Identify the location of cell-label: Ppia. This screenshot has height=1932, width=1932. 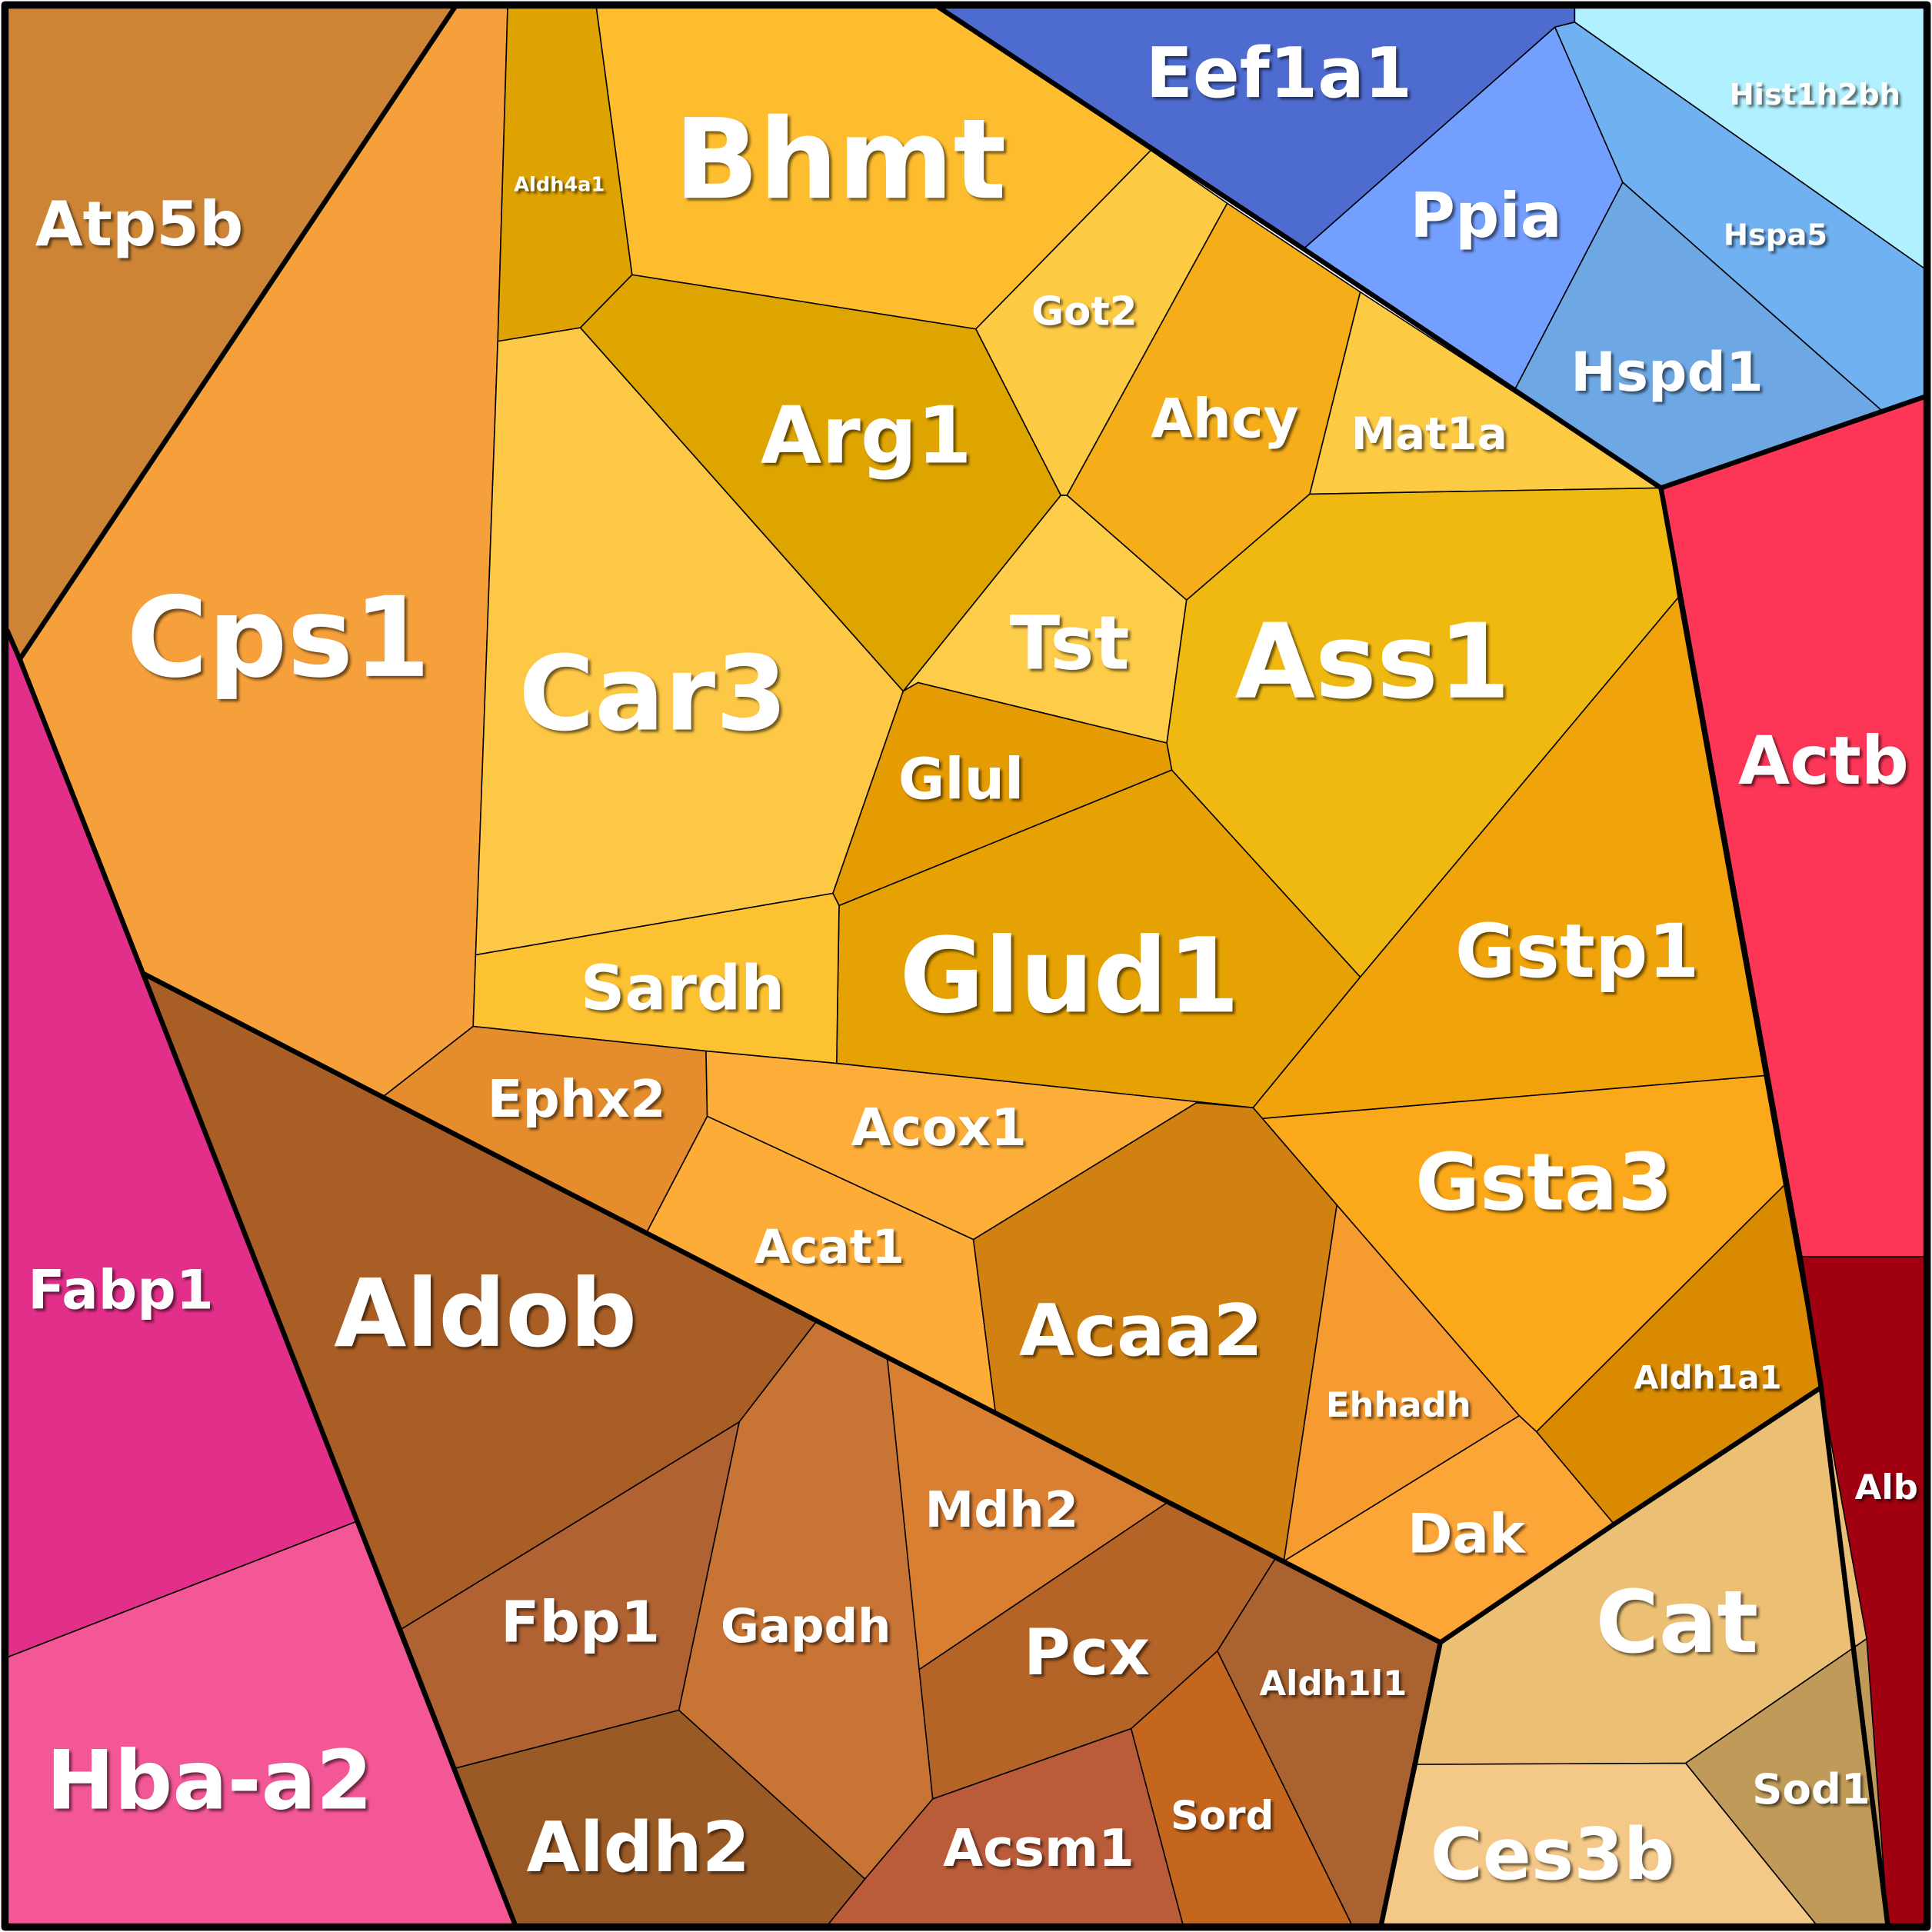
(1486, 215).